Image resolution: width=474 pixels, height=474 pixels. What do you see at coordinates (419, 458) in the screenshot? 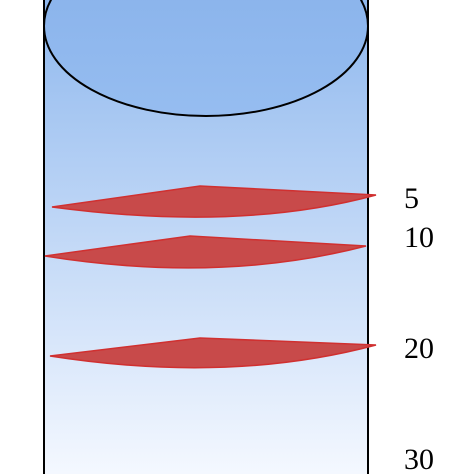
I see `depth-label-30: 30` at bounding box center [419, 458].